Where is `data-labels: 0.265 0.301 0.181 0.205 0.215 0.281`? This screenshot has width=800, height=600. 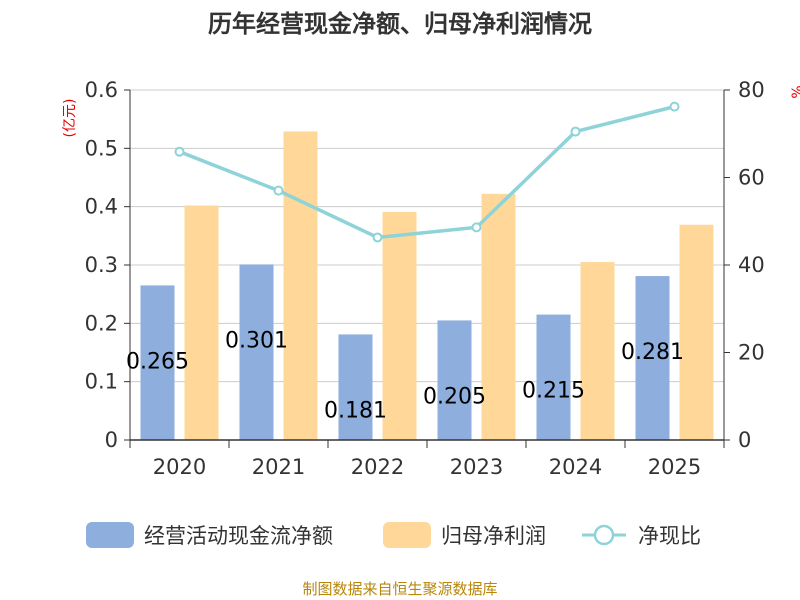 data-labels: 0.265 0.301 0.181 0.205 0.215 0.281 is located at coordinates (405, 375).